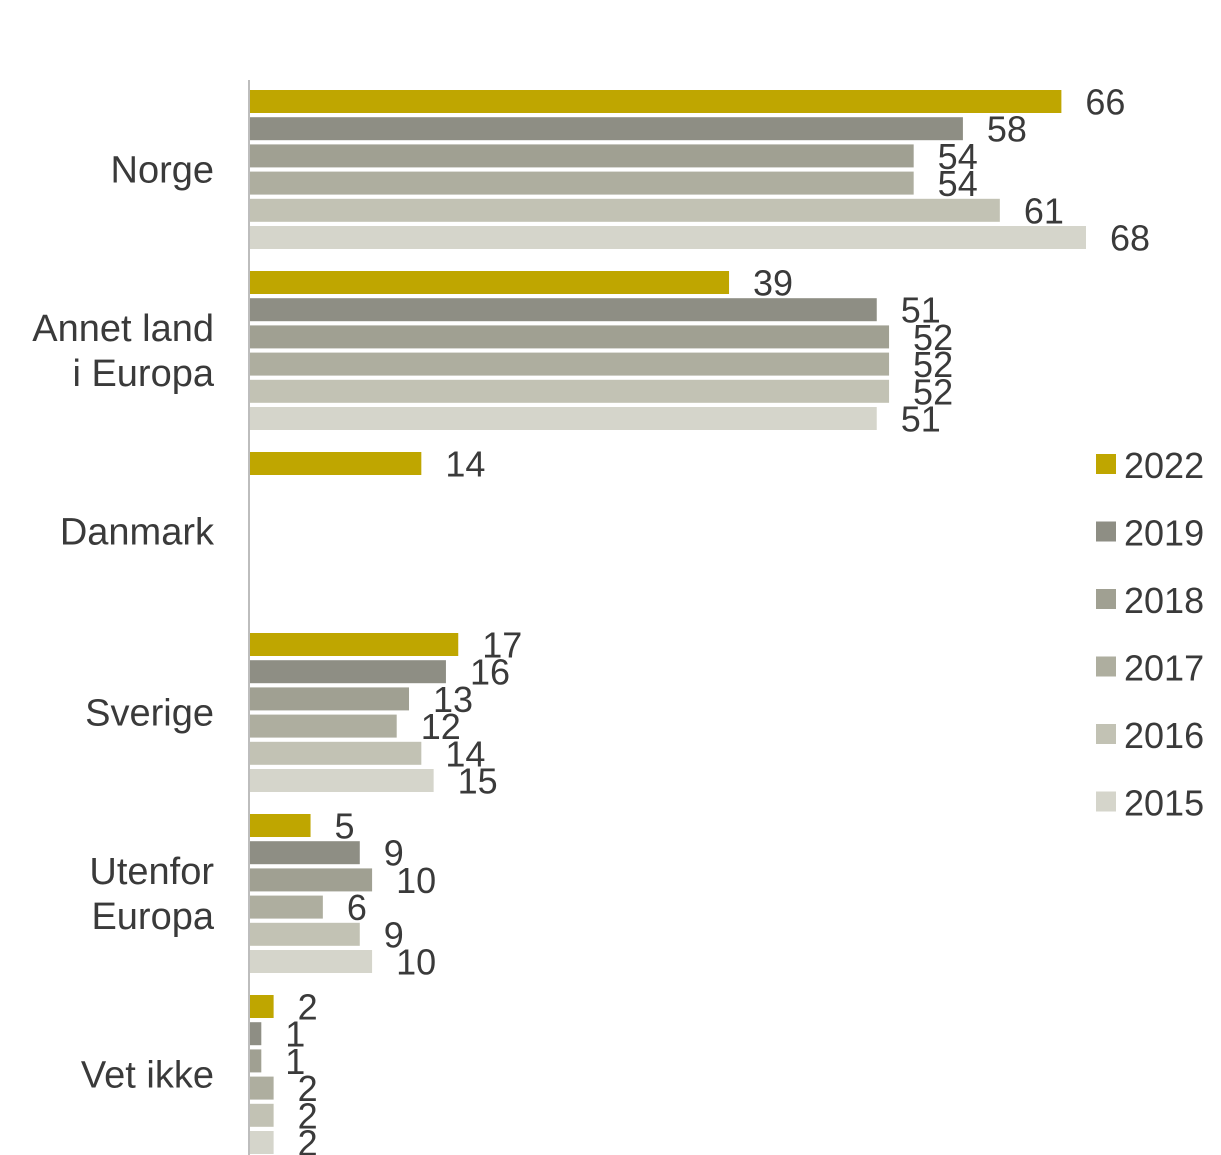  I want to click on bar-utenfor-europa-2015, so click(311, 961).